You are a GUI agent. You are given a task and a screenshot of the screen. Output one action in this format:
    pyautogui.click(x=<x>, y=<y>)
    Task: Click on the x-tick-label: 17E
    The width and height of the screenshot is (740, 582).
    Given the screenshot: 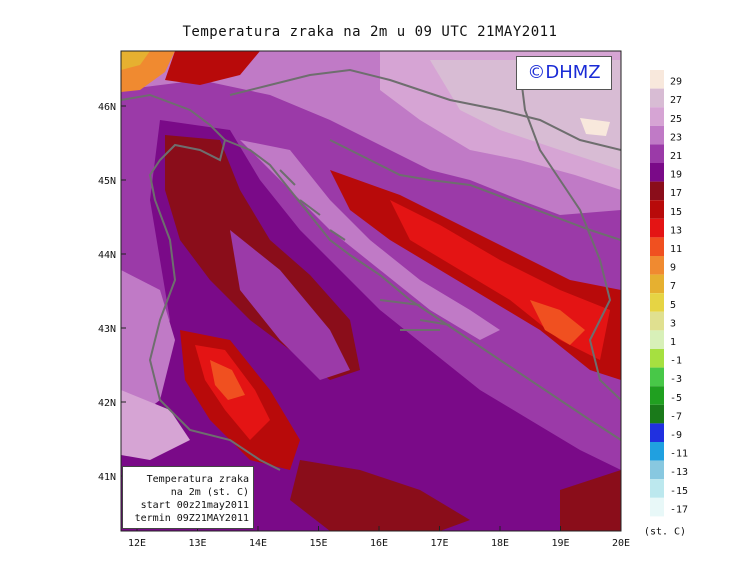 What is the action you would take?
    pyautogui.click(x=439, y=543)
    